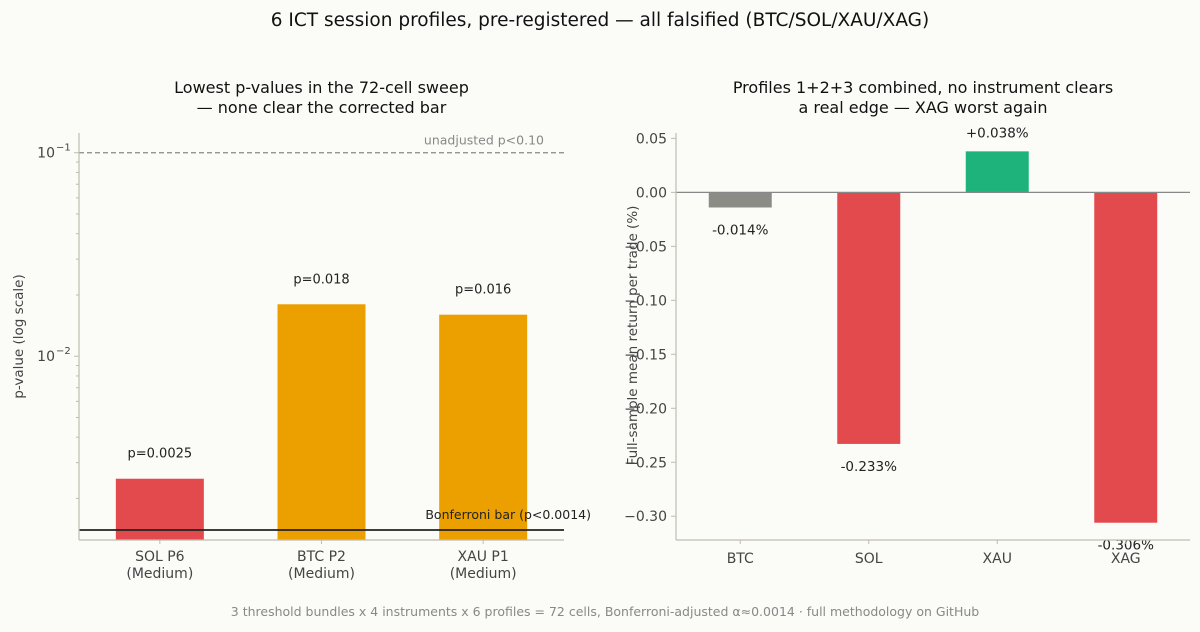 The image size is (1200, 632). What do you see at coordinates (484, 140) in the screenshot?
I see `unadjusted-threshold-label: unadjusted p<0.10` at bounding box center [484, 140].